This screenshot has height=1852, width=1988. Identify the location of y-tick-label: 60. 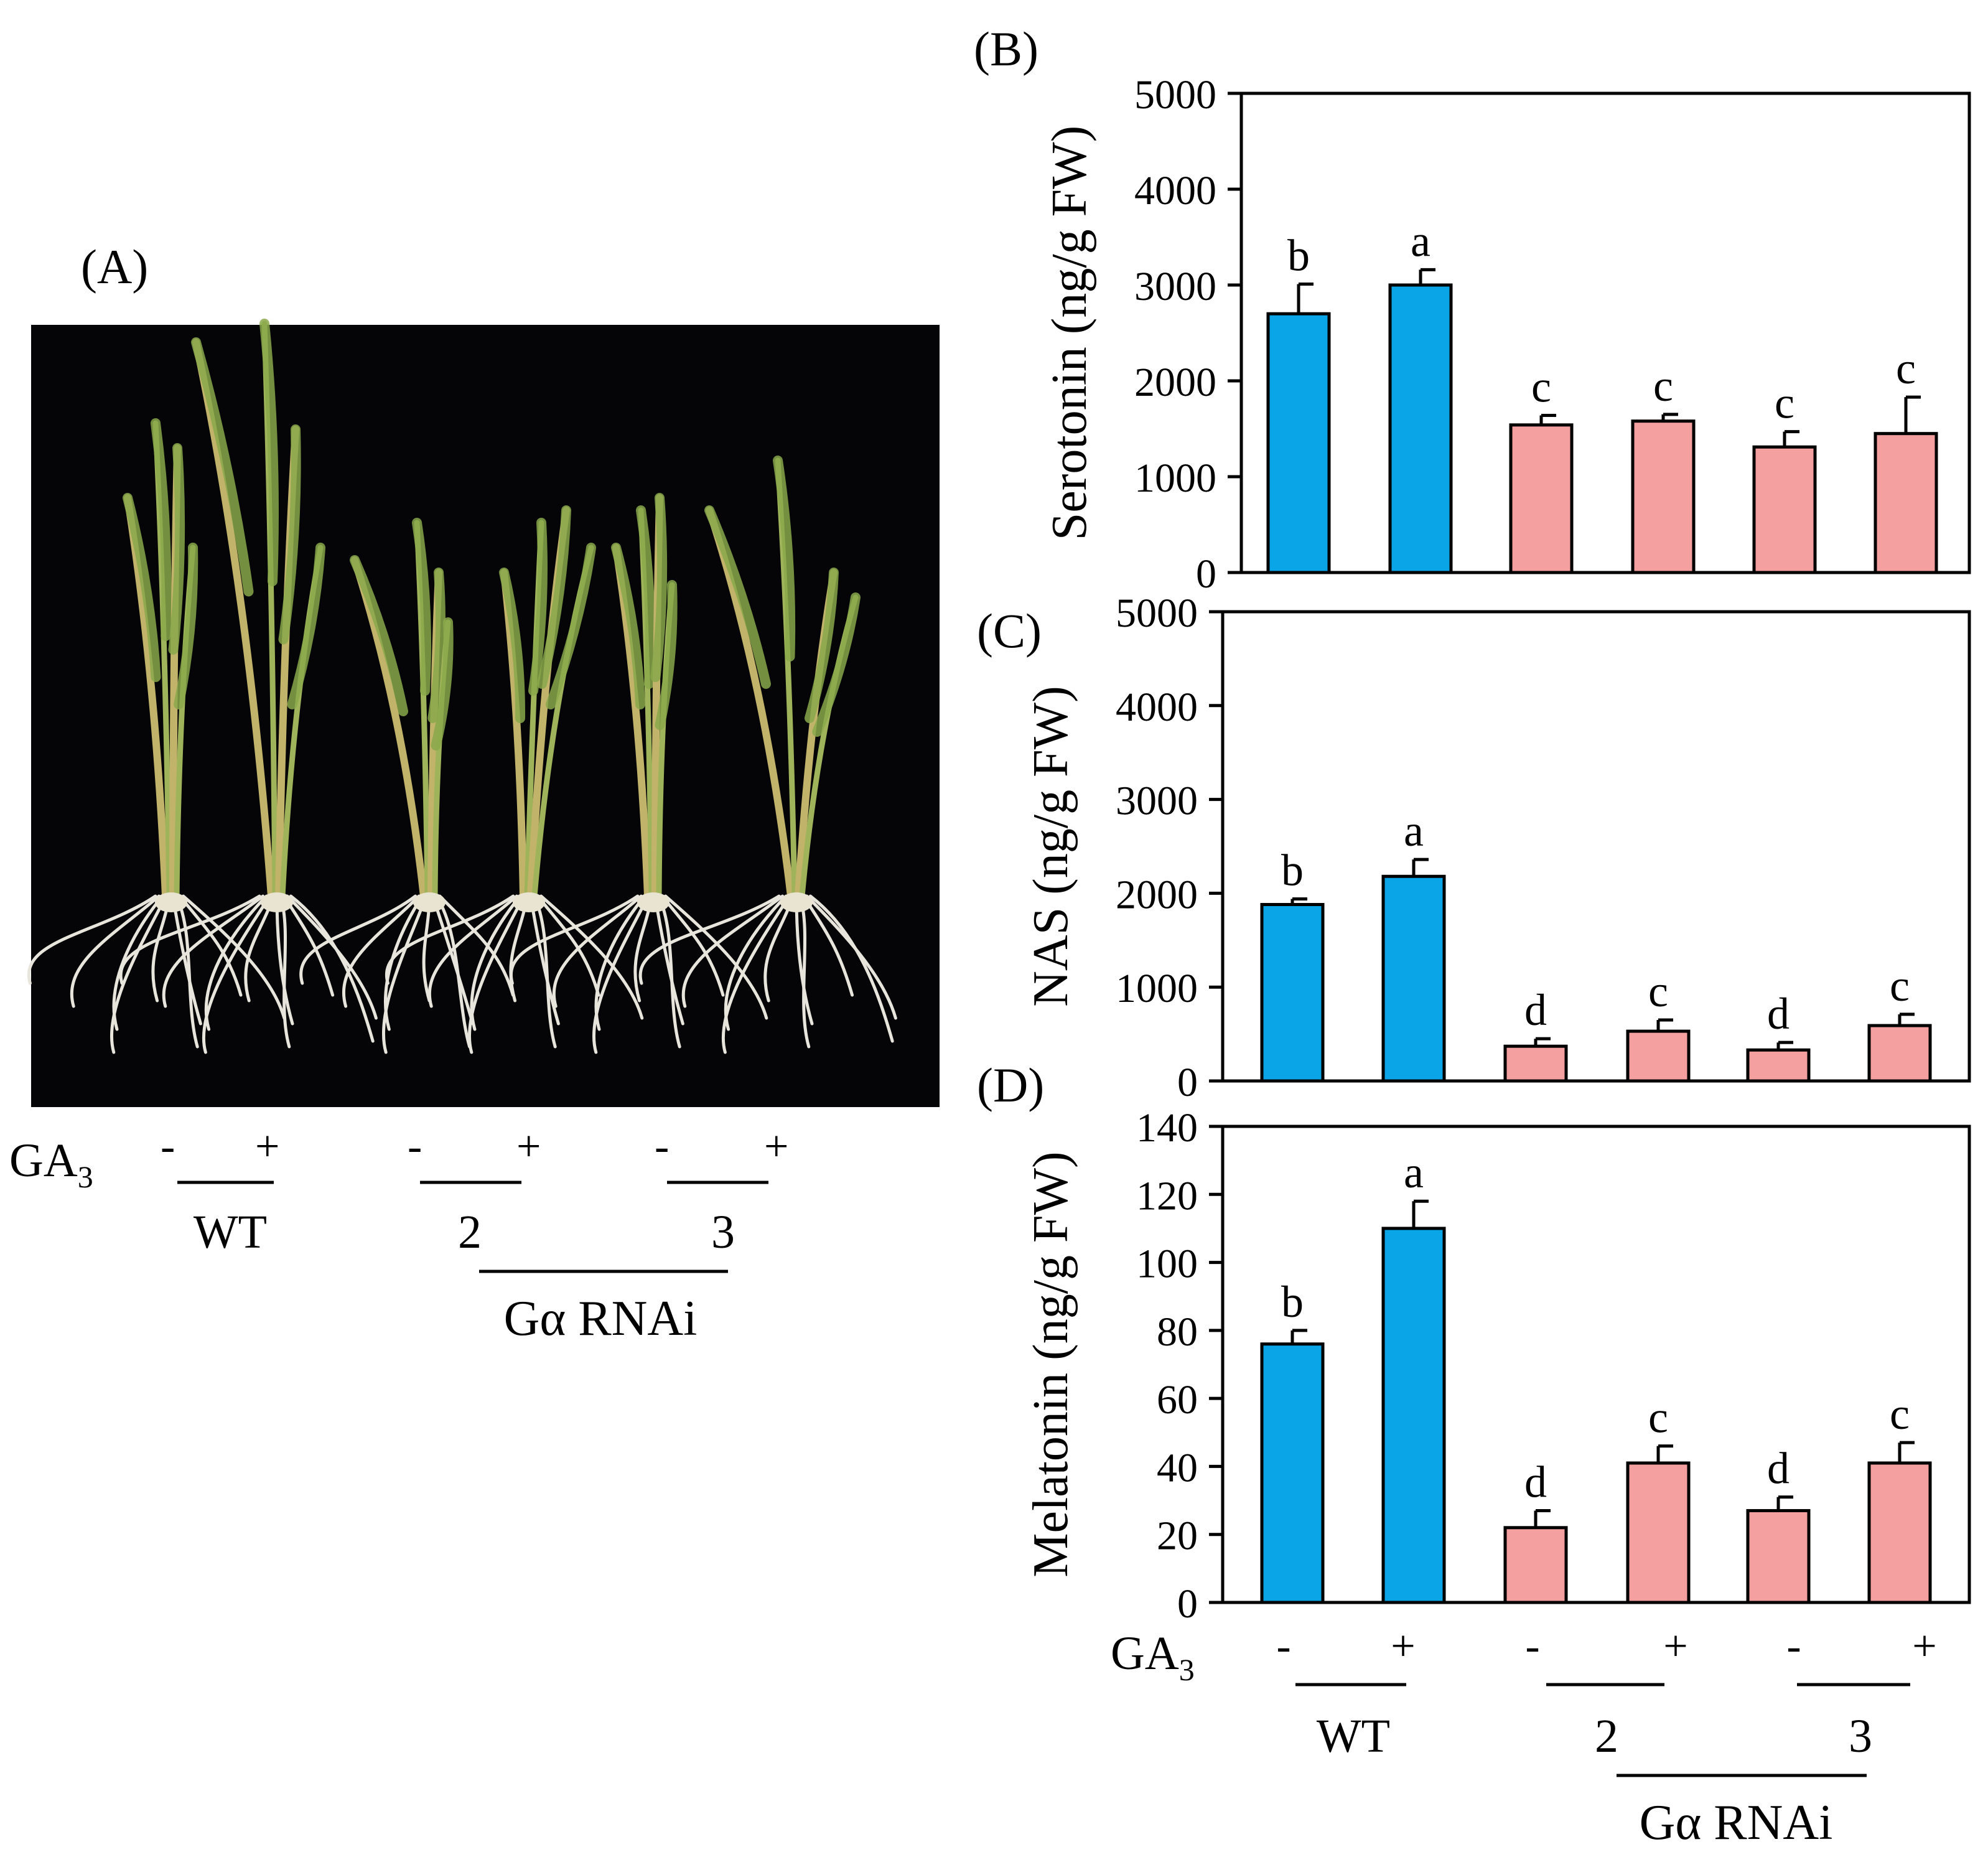
(1178, 1400).